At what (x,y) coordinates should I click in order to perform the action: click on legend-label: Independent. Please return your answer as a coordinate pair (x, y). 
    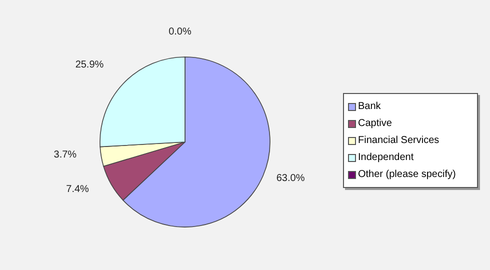
    Looking at the image, I should click on (386, 157).